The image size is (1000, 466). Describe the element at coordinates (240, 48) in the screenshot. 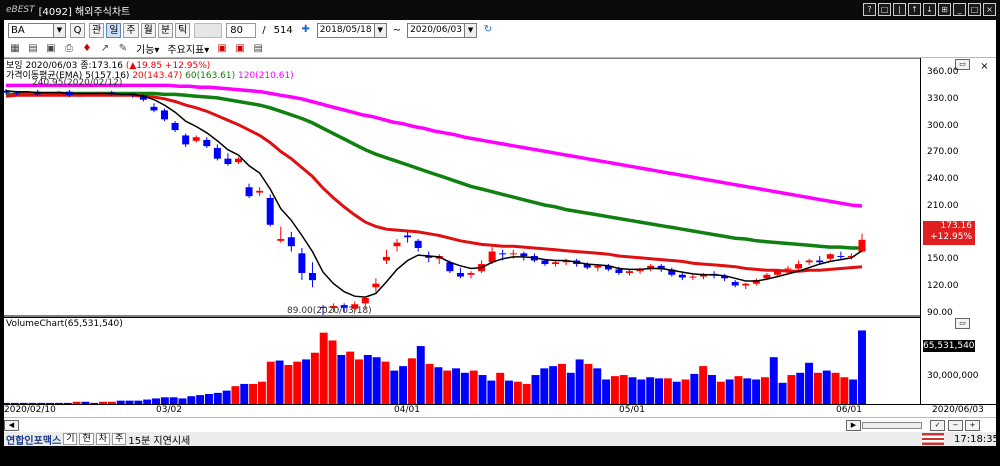

I see `export-icon: ▣` at that location.